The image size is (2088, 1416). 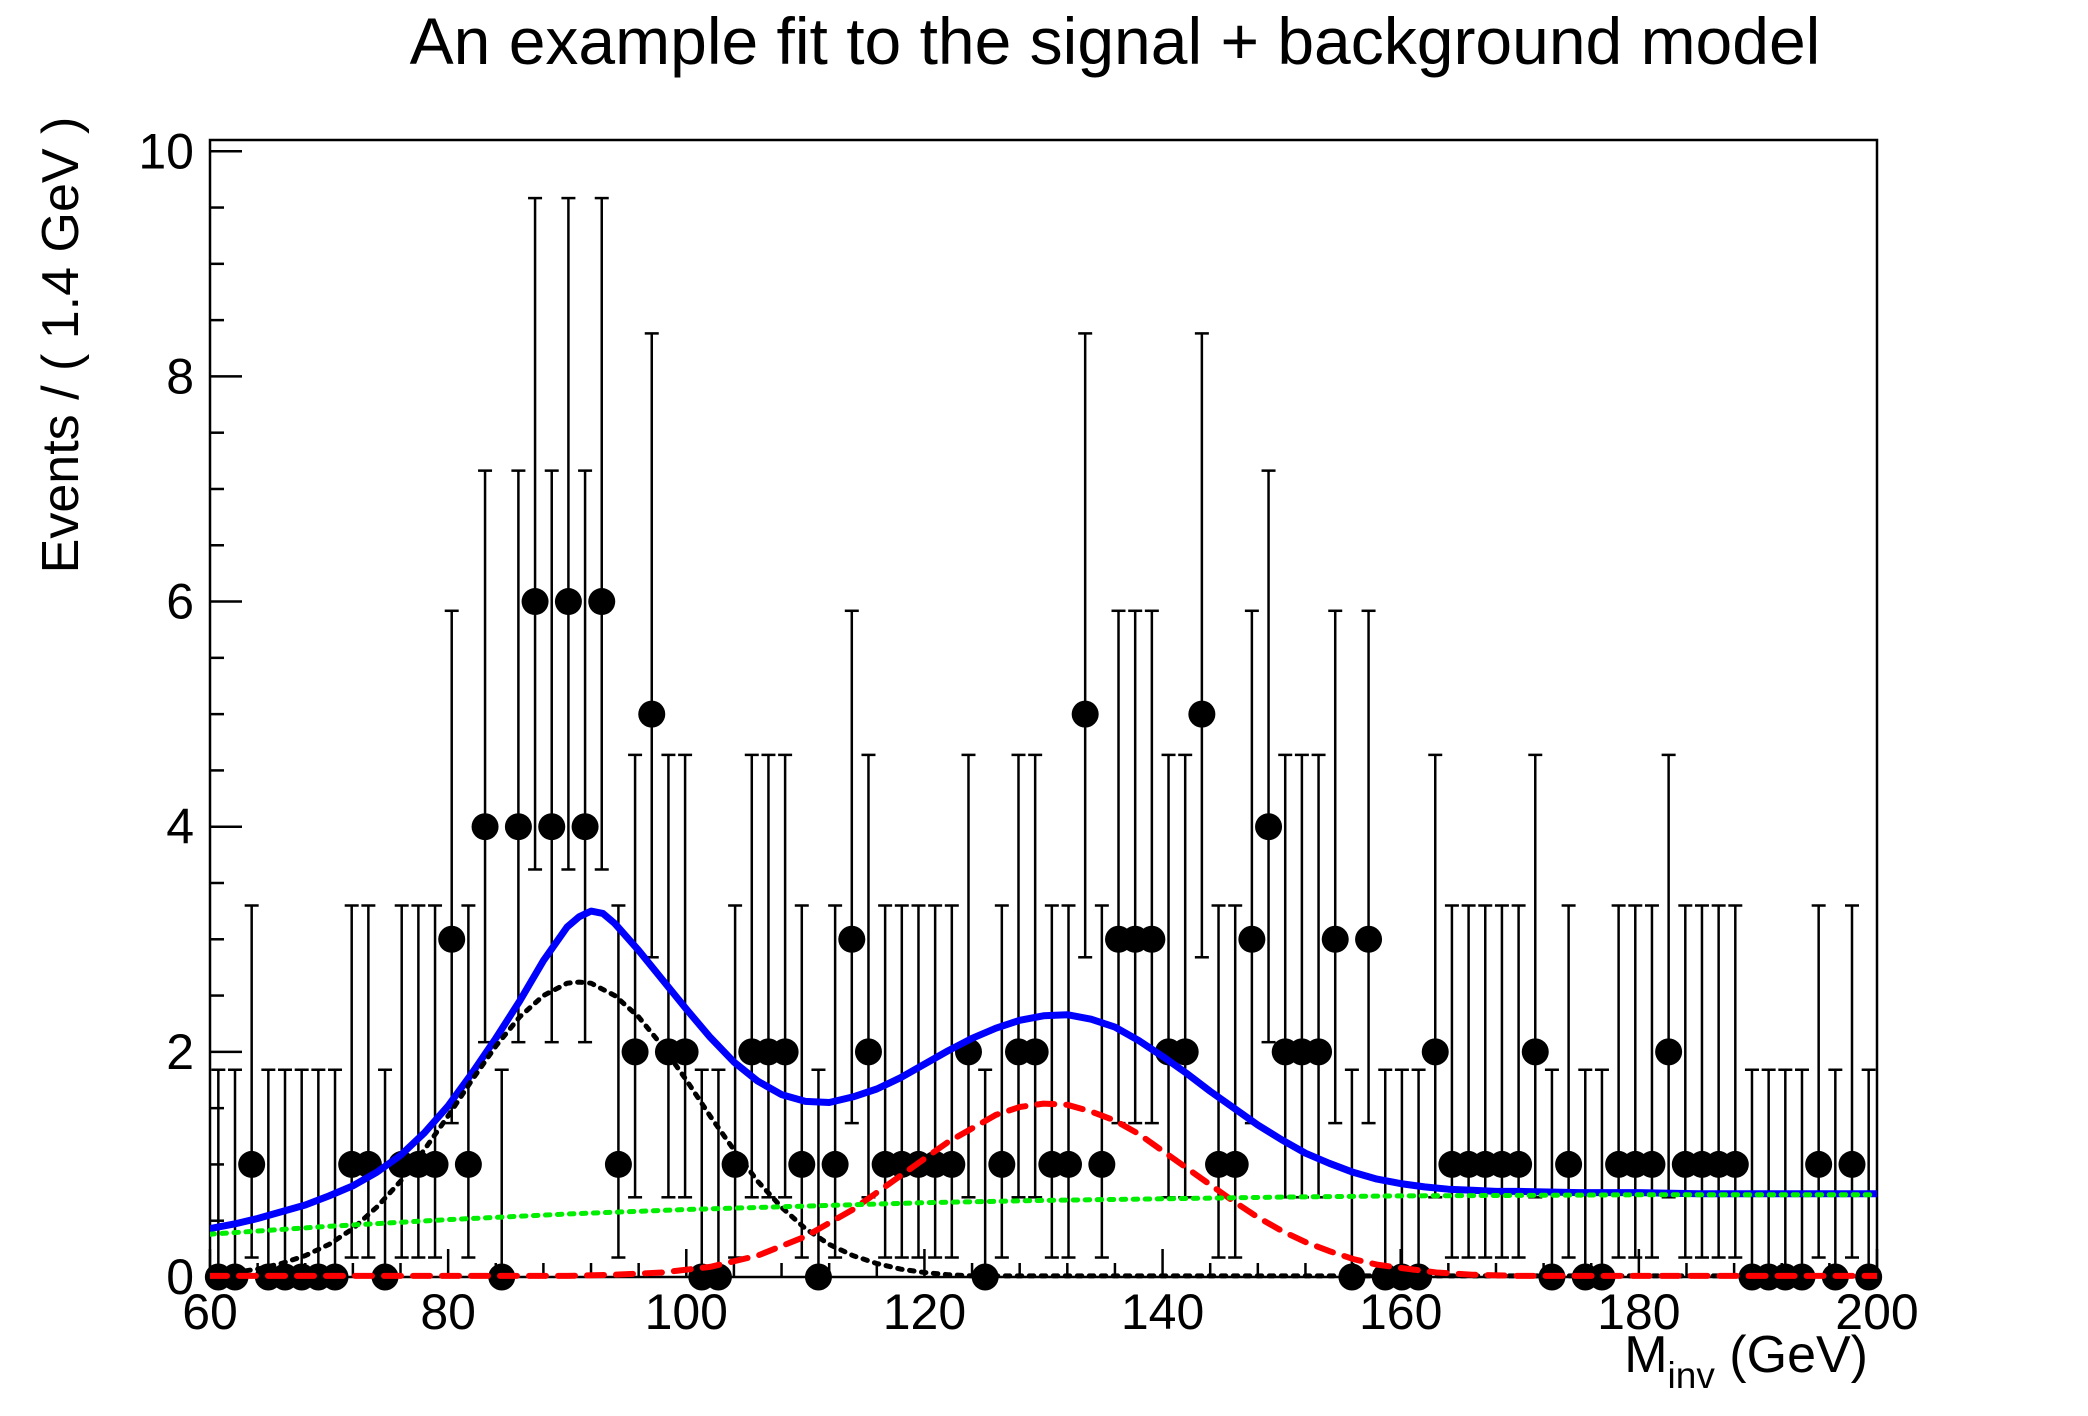 What do you see at coordinates (1162, 1312) in the screenshot?
I see `x-tick-label: 140` at bounding box center [1162, 1312].